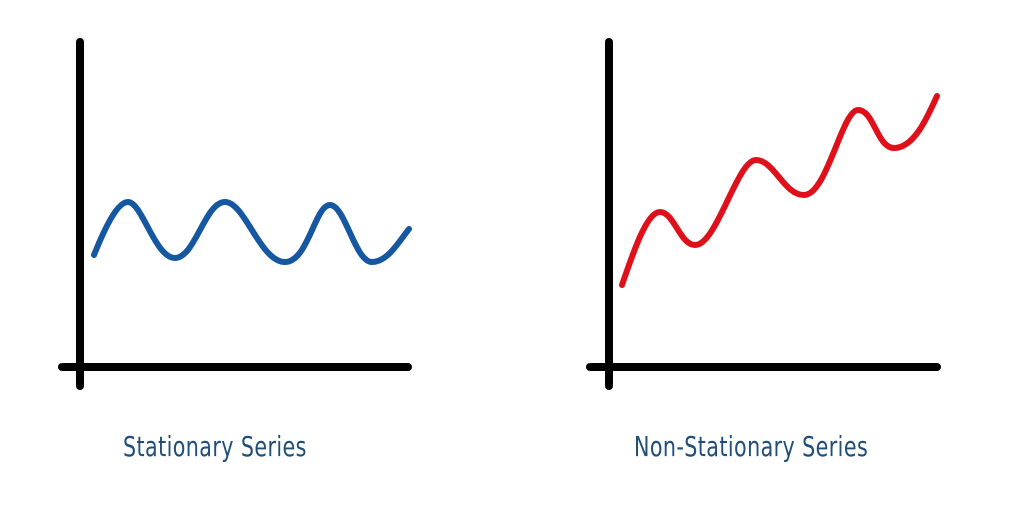  What do you see at coordinates (215, 446) in the screenshot?
I see `stationary-caption: Stationary Series` at bounding box center [215, 446].